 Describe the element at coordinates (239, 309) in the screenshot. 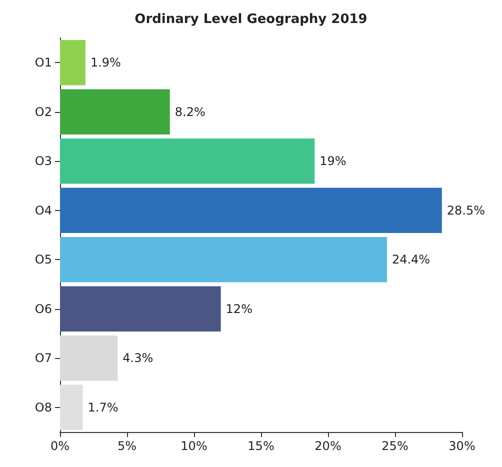

I see `data-label: 12%` at that location.